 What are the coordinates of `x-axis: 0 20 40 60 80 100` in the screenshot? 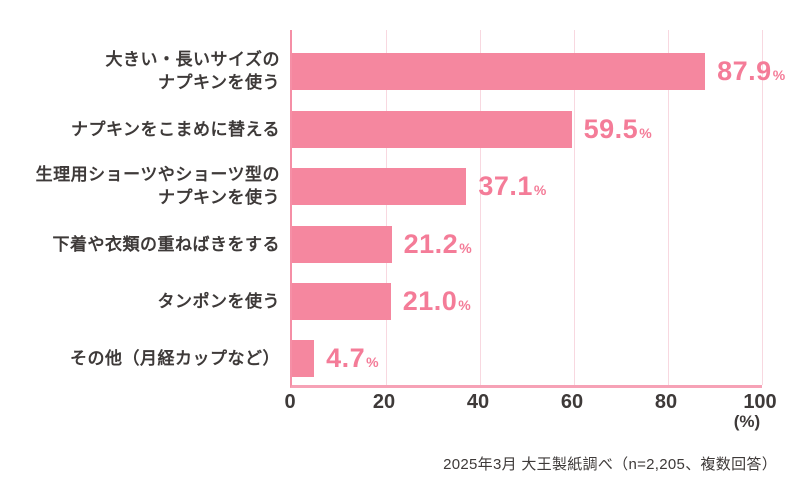 It's located at (530, 403).